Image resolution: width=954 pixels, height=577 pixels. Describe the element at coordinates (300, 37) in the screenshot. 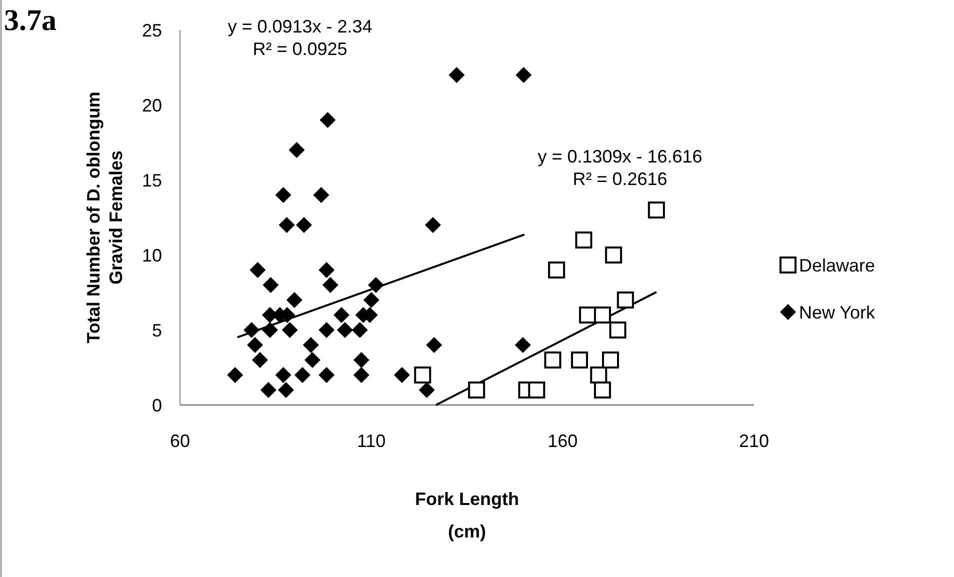

I see `annotation: y = 0.0913x - 2.34 R² = 0.0925` at that location.